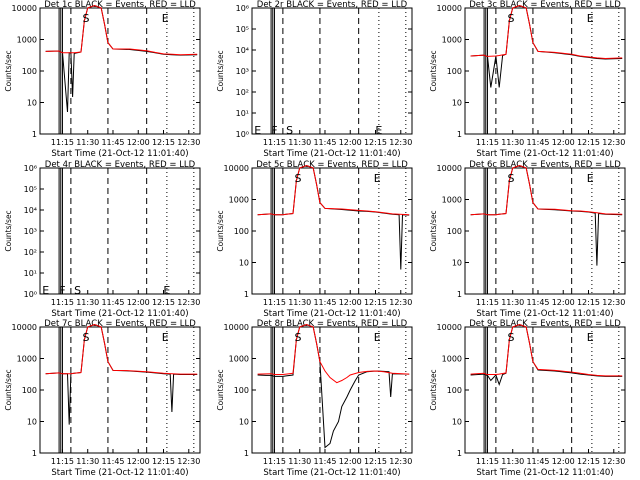 This screenshot has width=640, height=480. I want to click on y-tick-label: 10¹, so click(30, 273).